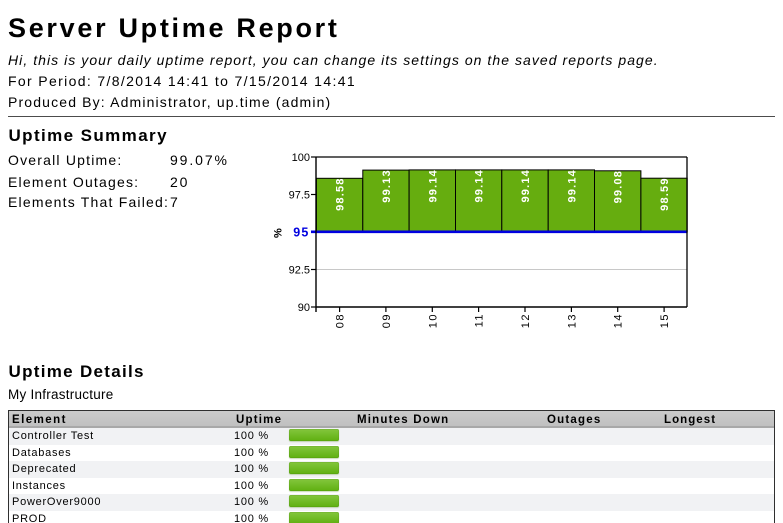 Image resolution: width=783 pixels, height=523 pixels. I want to click on svg-text: 10, so click(433, 320).